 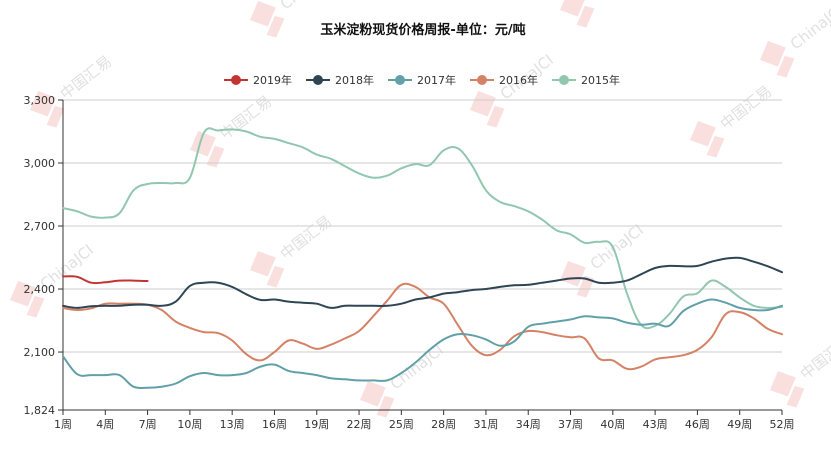 I want to click on y-tick-label: 3,000, so click(x=40, y=163).